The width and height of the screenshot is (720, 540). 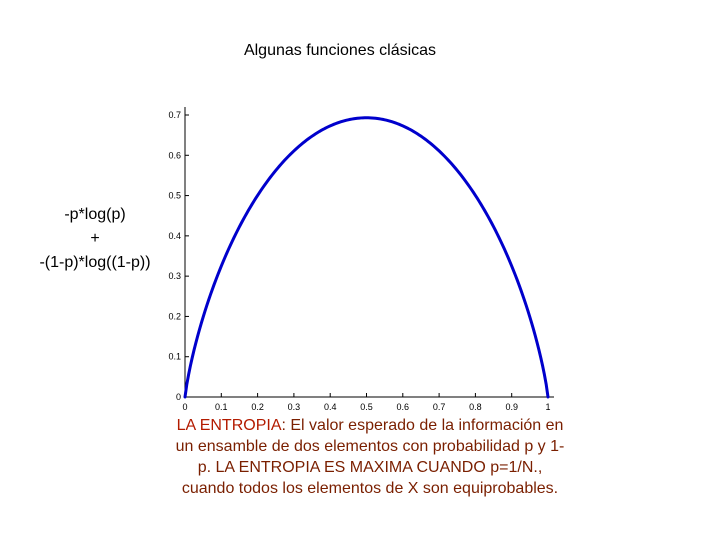 What do you see at coordinates (95, 214) in the screenshot?
I see `y-axis-label-line-1: -p*log(p)` at bounding box center [95, 214].